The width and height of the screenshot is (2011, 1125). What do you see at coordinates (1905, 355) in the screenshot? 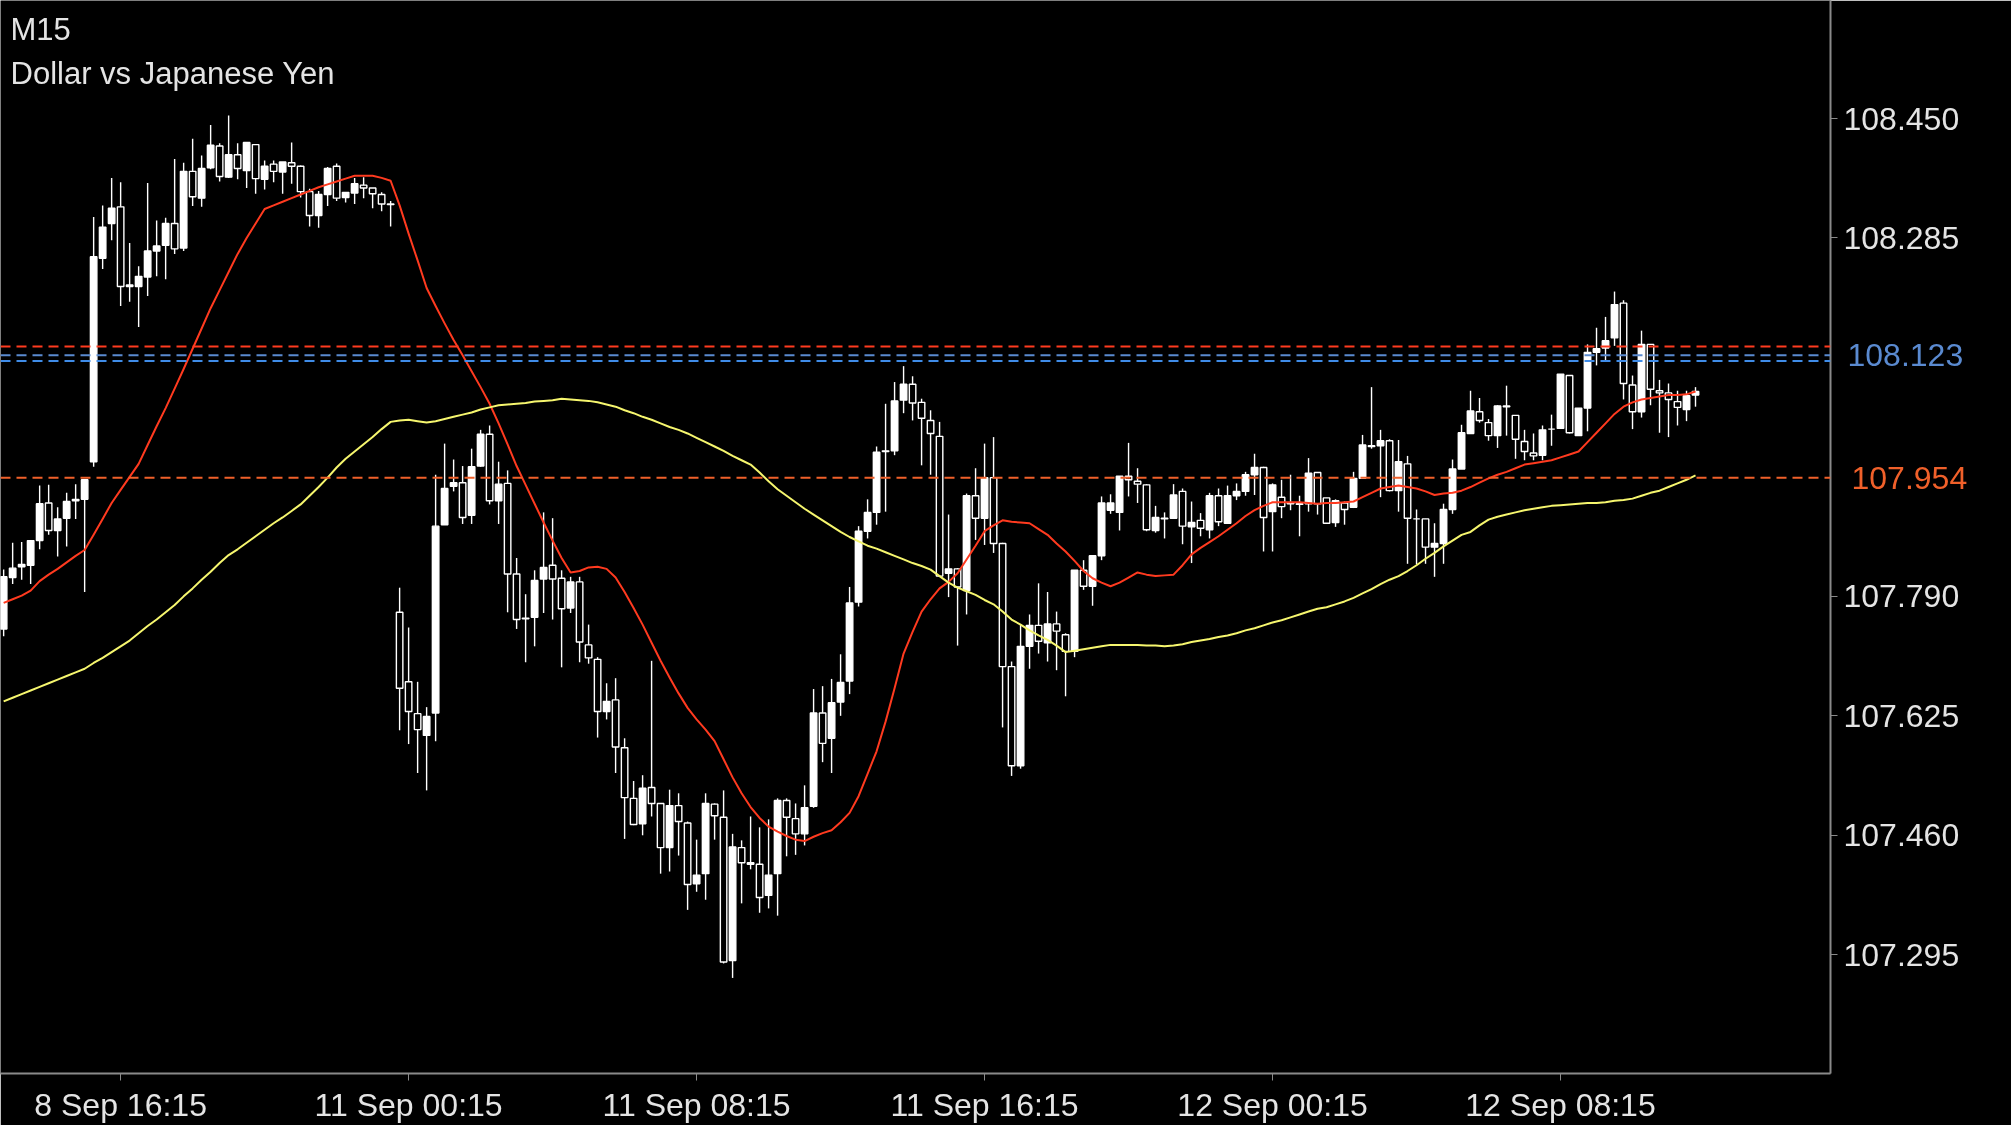
I see `ref-line-label: 108.123` at bounding box center [1905, 355].